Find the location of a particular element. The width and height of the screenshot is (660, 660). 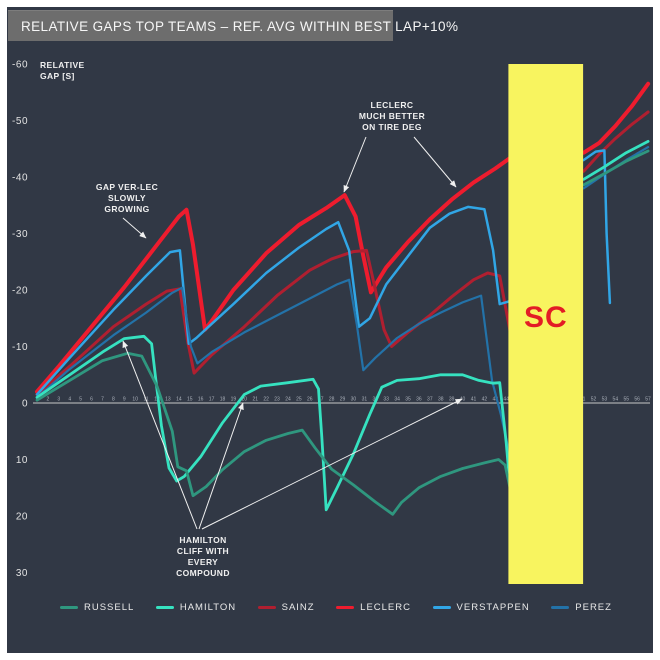

lap-tick-label: 53 is located at coordinates (605, 400).